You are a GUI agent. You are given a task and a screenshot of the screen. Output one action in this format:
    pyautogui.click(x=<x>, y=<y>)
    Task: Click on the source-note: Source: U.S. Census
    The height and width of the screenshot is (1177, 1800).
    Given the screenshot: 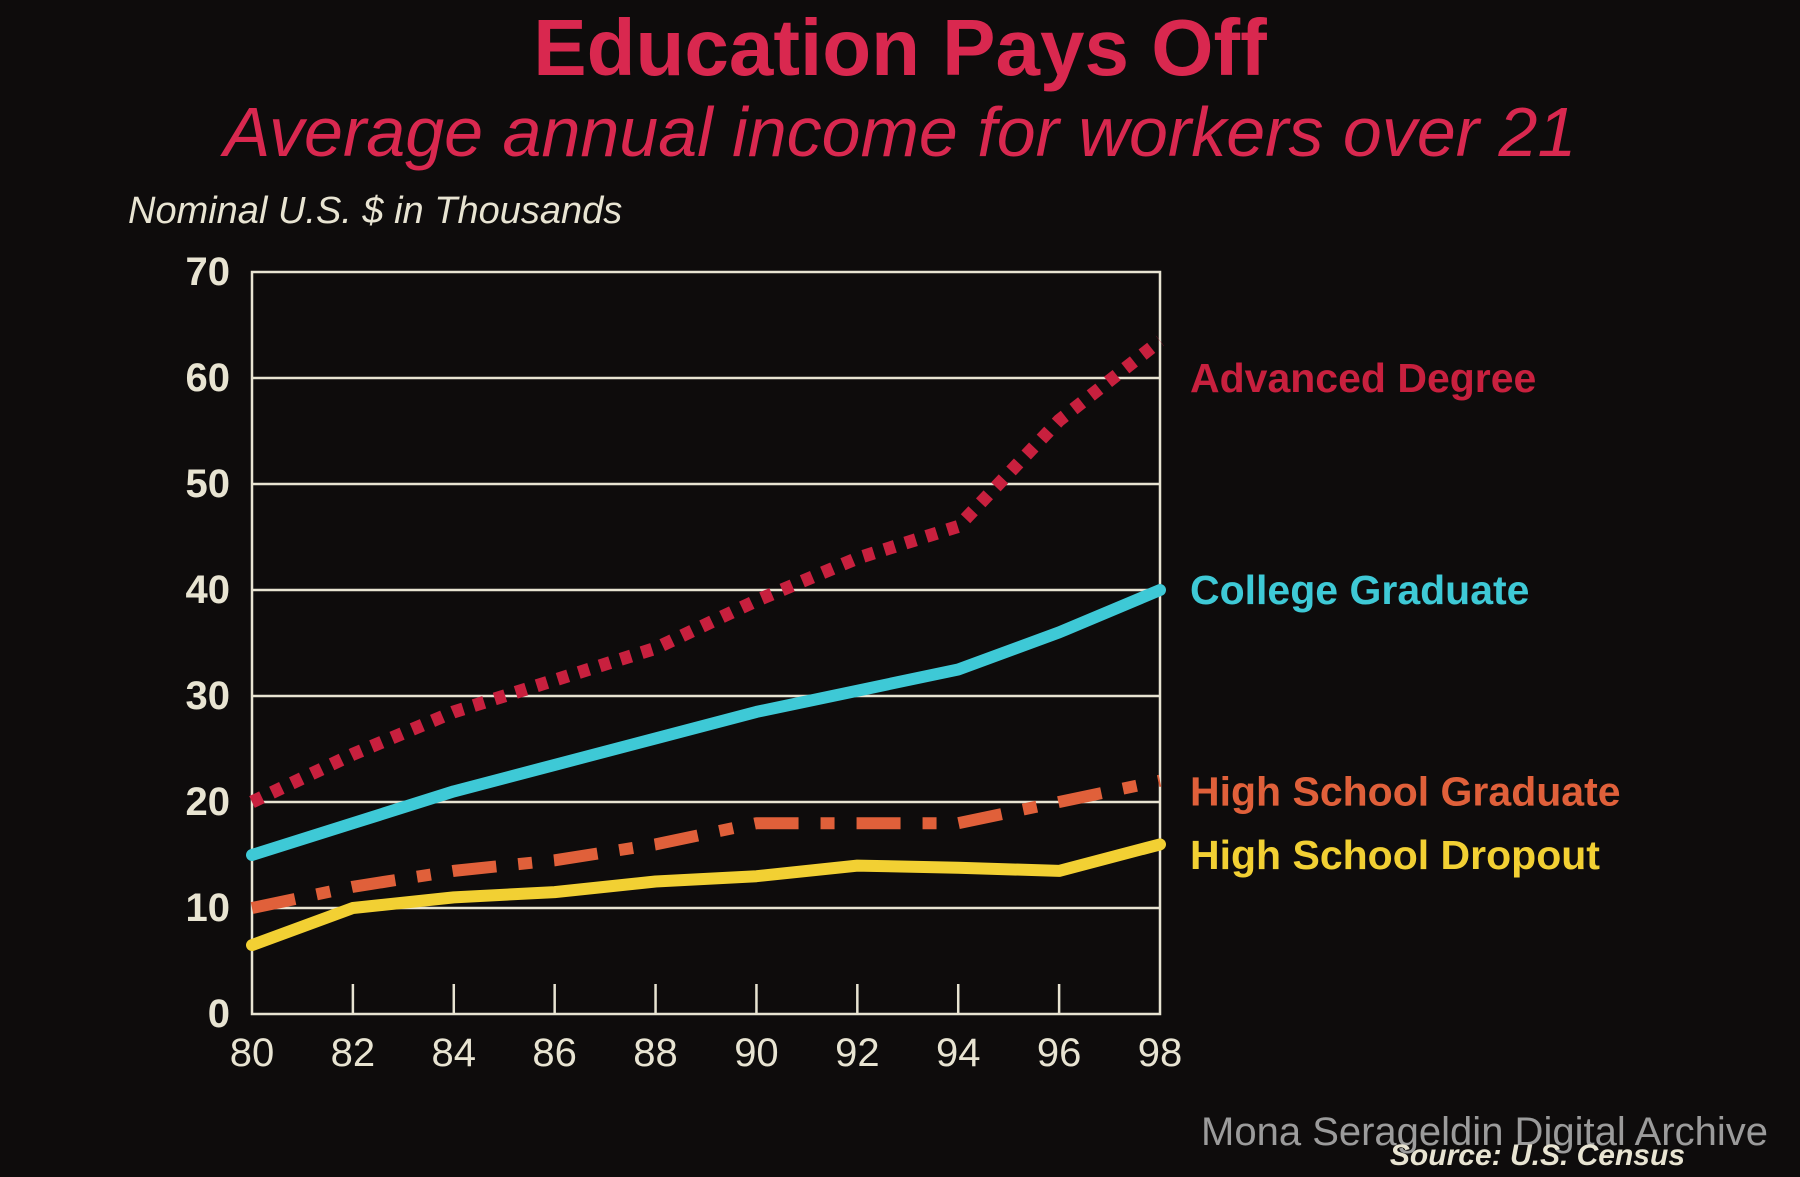 What is the action you would take?
    pyautogui.click(x=1537, y=1155)
    